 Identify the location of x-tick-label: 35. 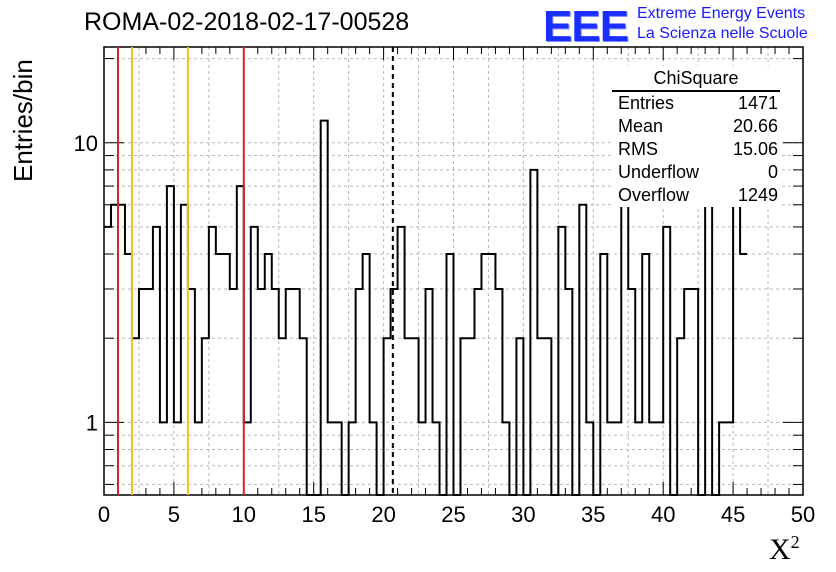
(593, 514).